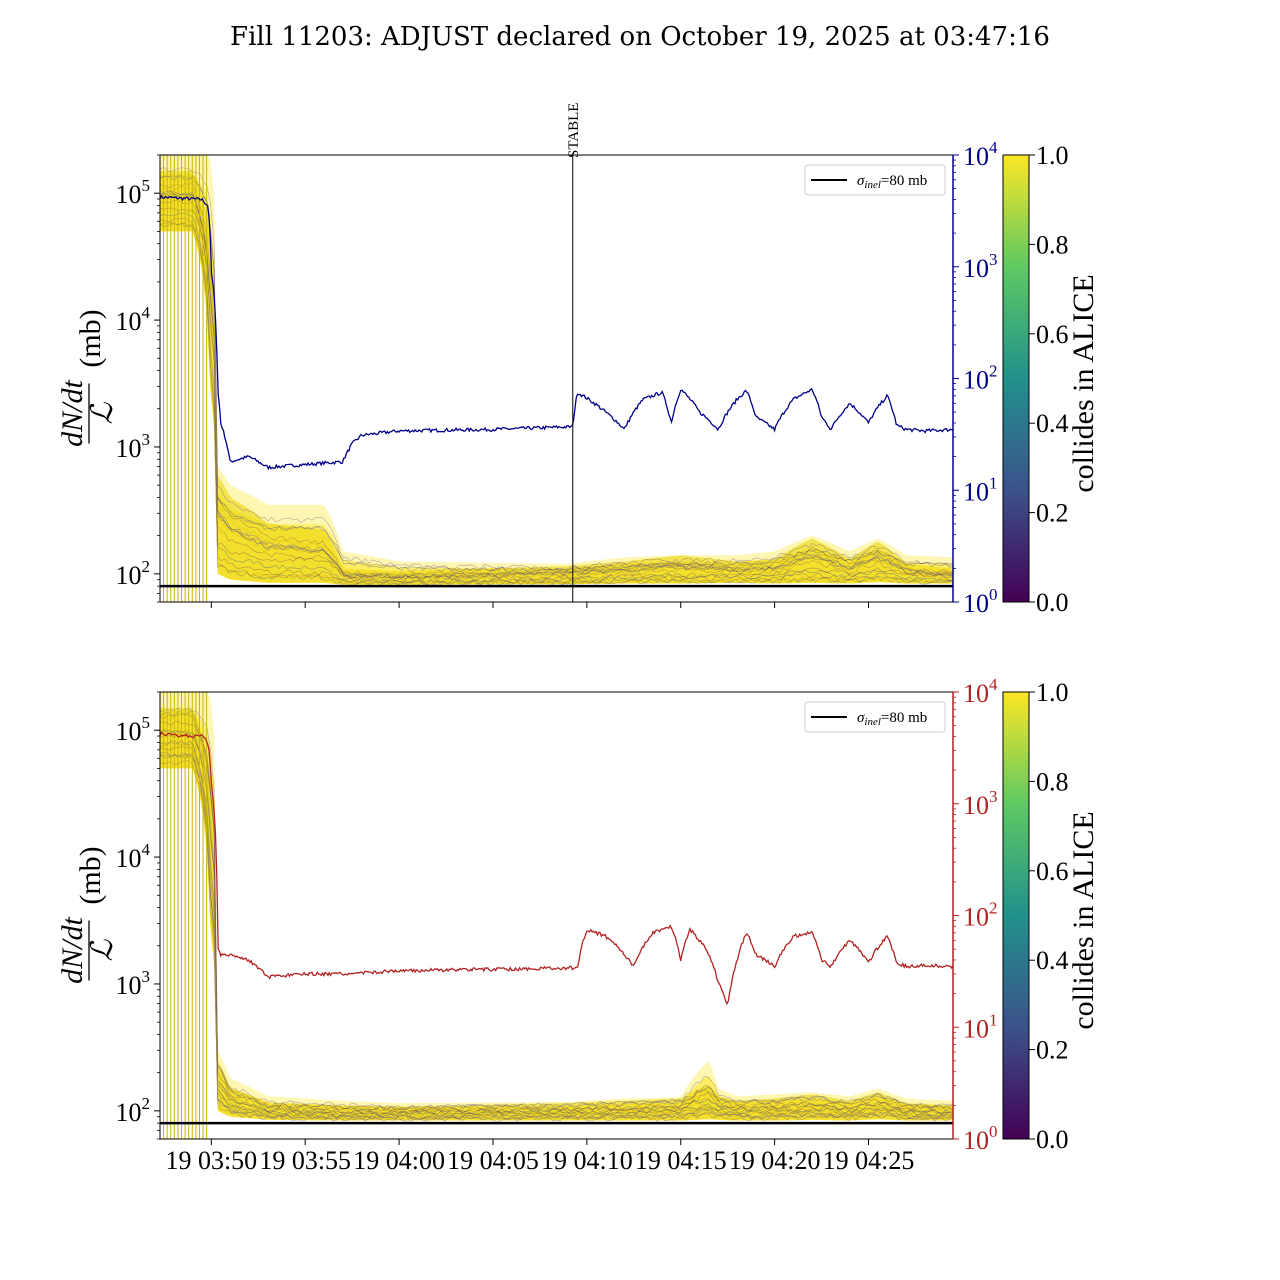  I want to click on top-right-axis-line, so click(556, 332).